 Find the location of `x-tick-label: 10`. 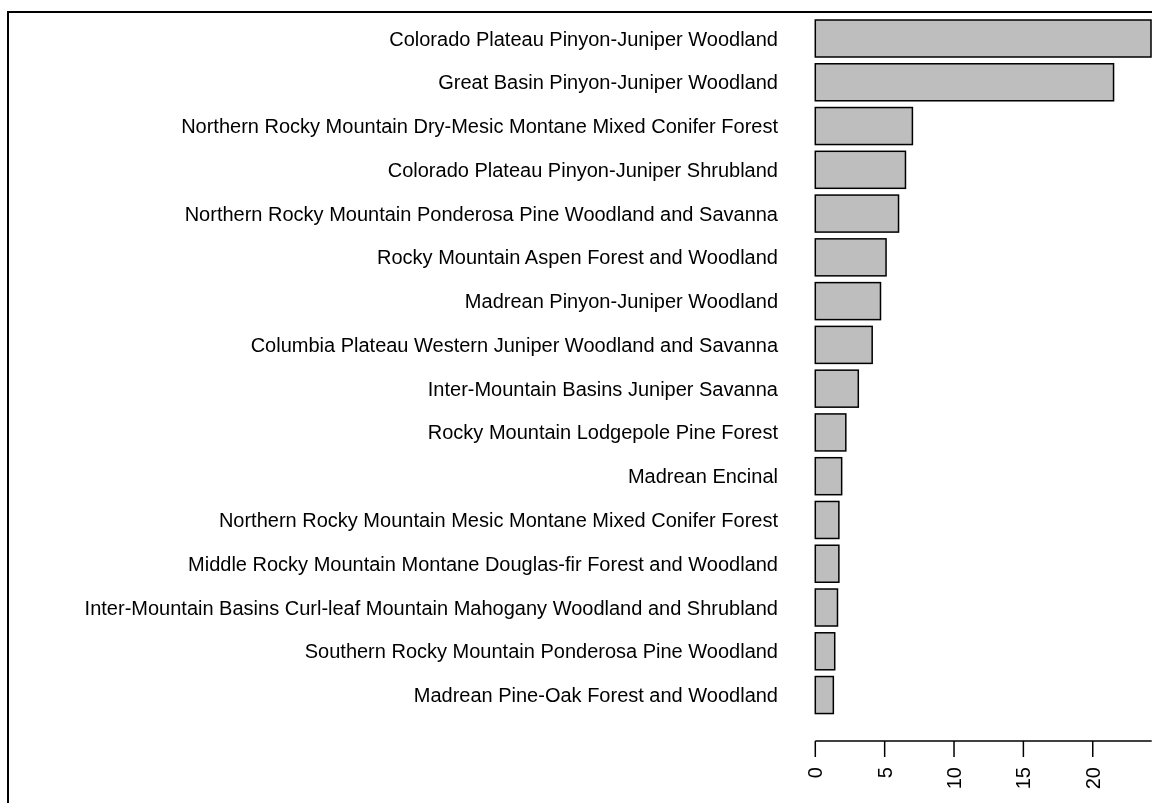

x-tick-label: 10 is located at coordinates (954, 778).